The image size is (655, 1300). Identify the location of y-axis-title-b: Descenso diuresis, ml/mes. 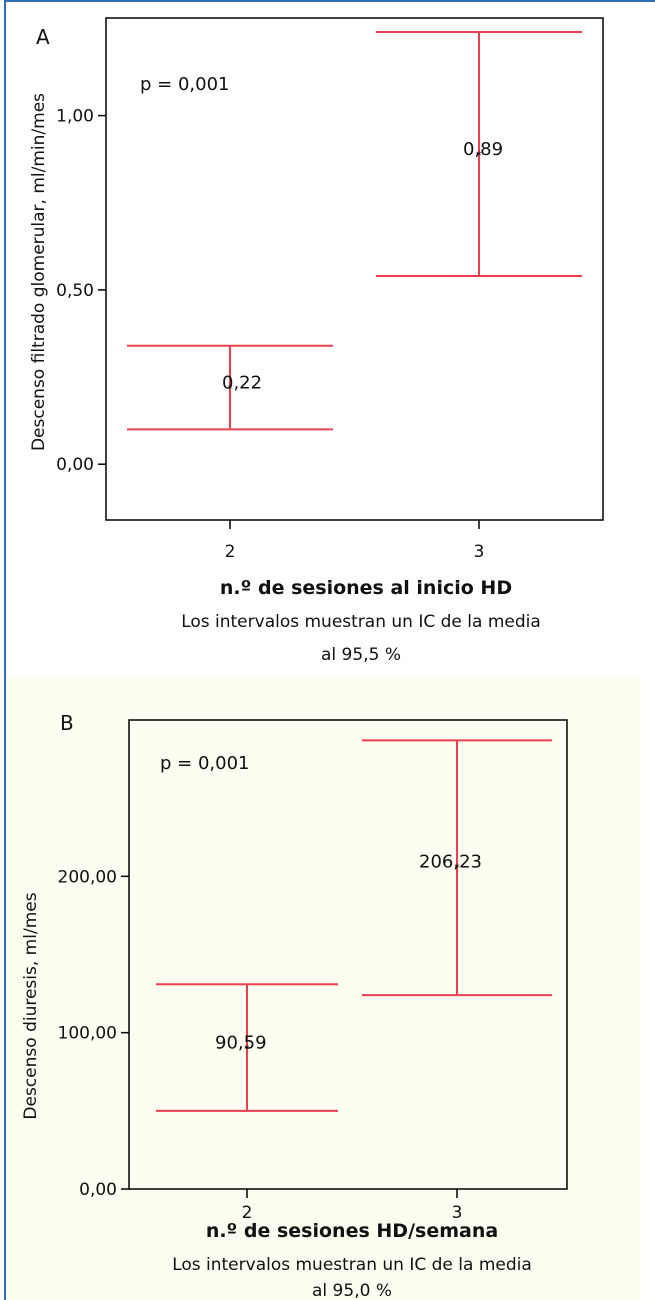
(31, 1005).